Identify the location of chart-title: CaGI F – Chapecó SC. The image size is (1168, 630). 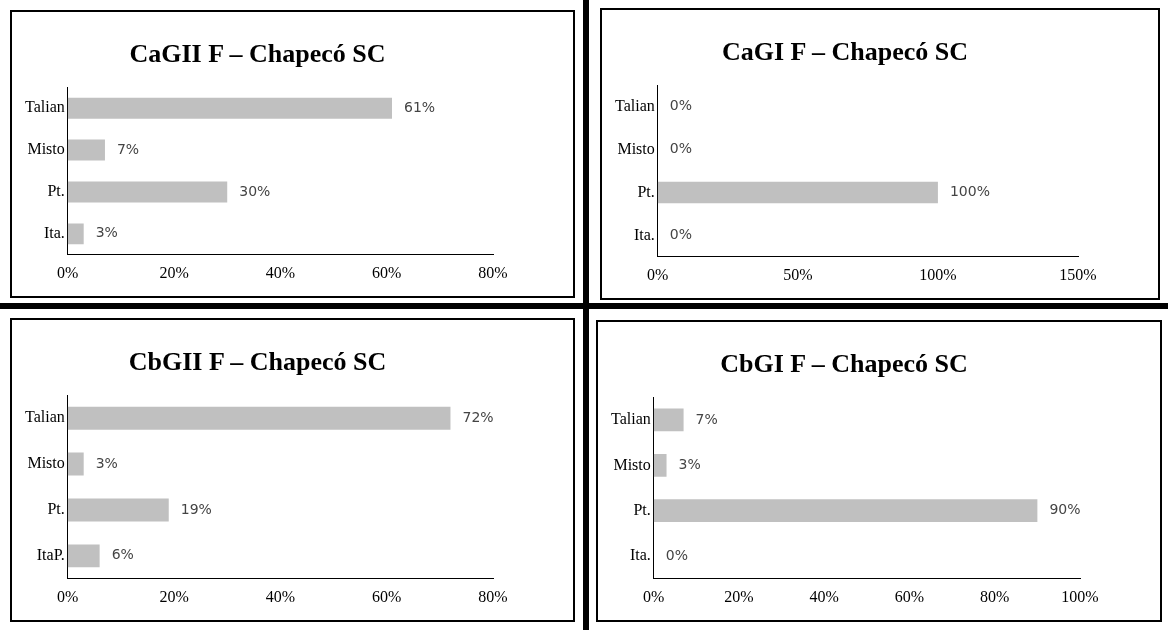
(845, 52).